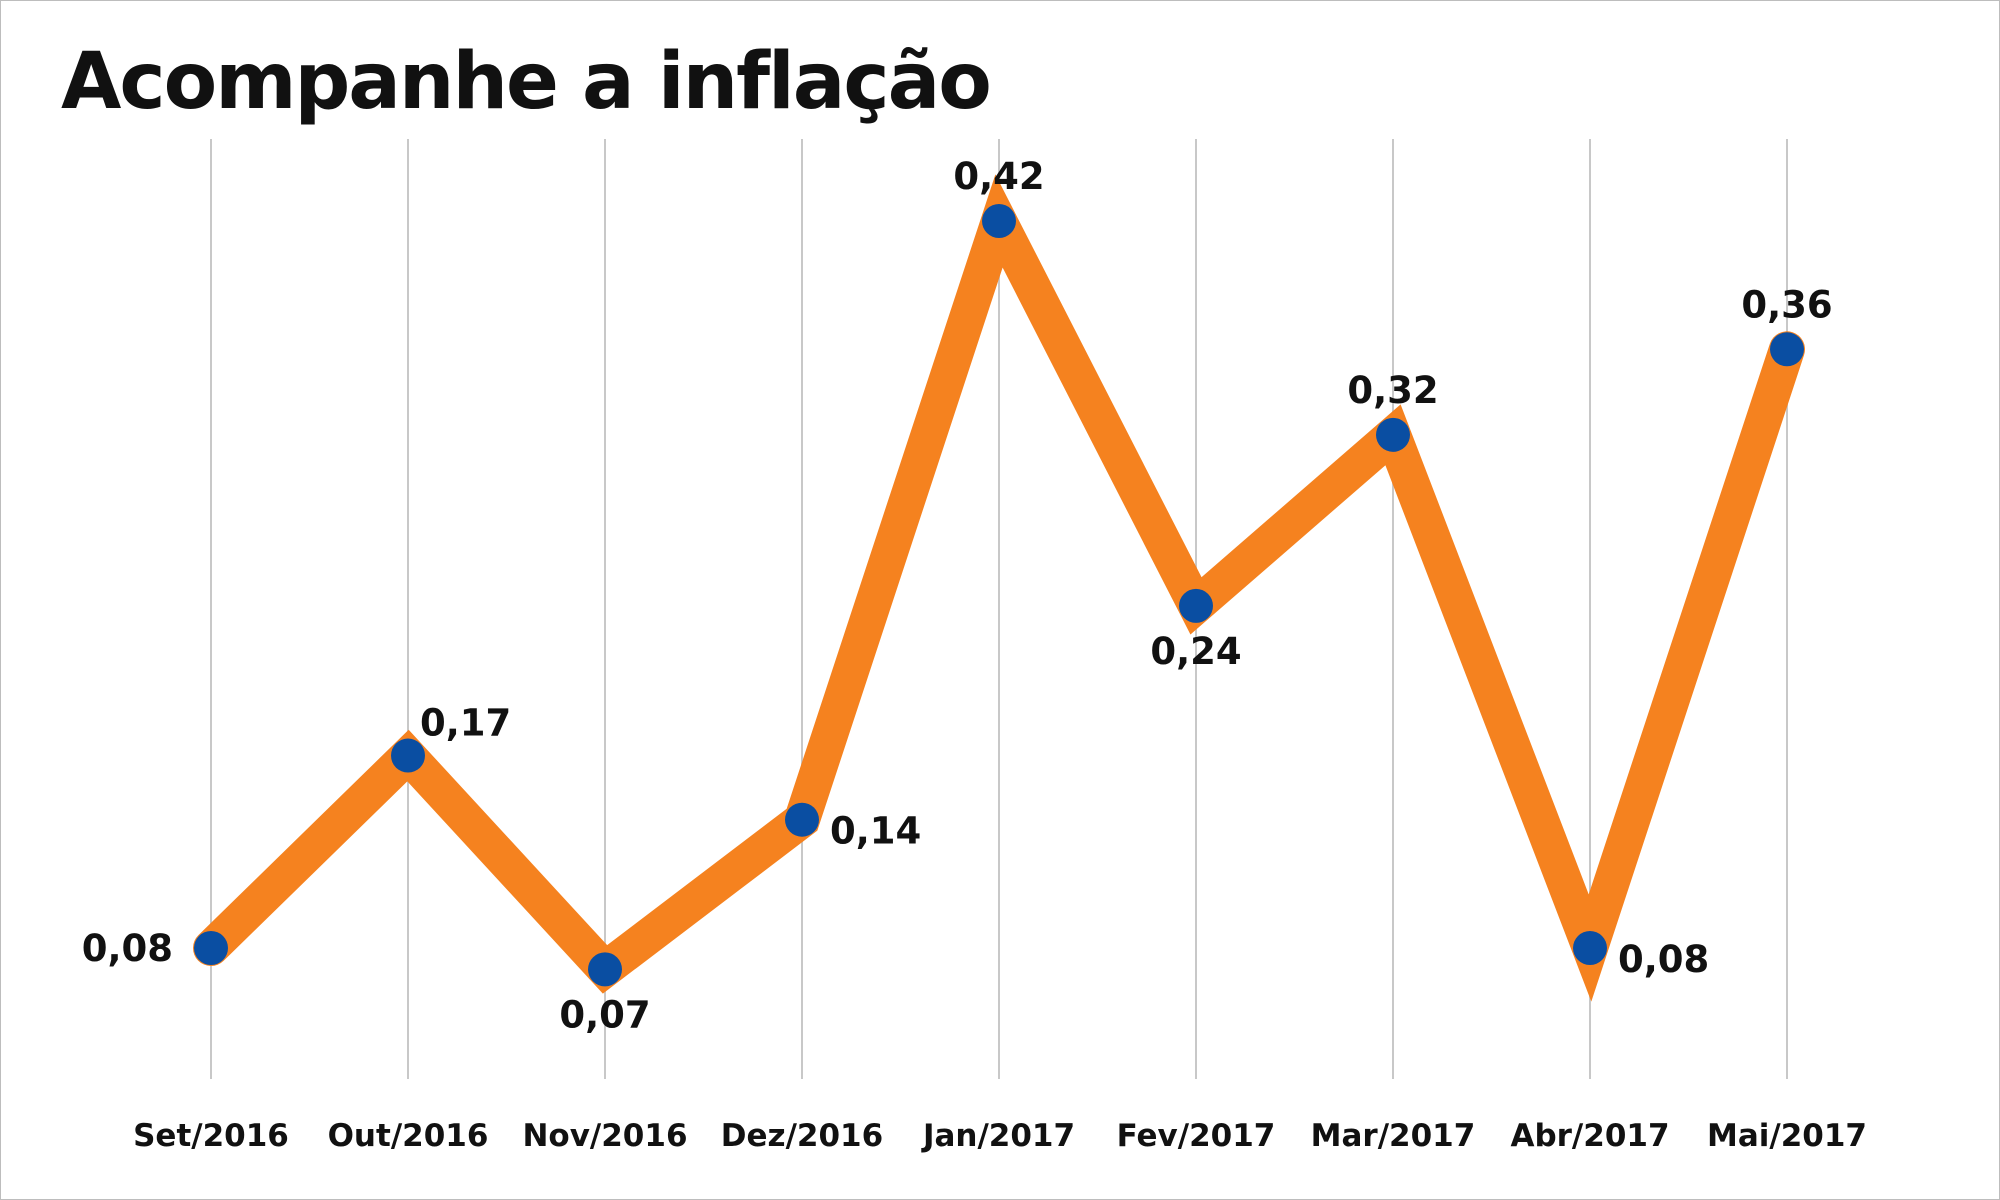  I want to click on x-tick-label-5: Fev/2017, so click(1196, 1136).